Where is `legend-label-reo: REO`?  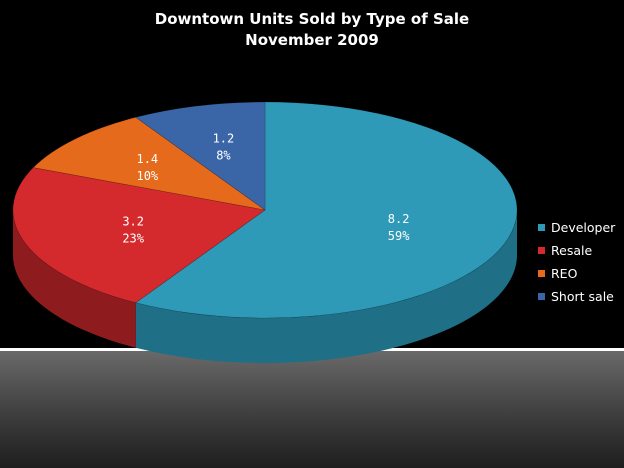
legend-label-reo: REO is located at coordinates (564, 273).